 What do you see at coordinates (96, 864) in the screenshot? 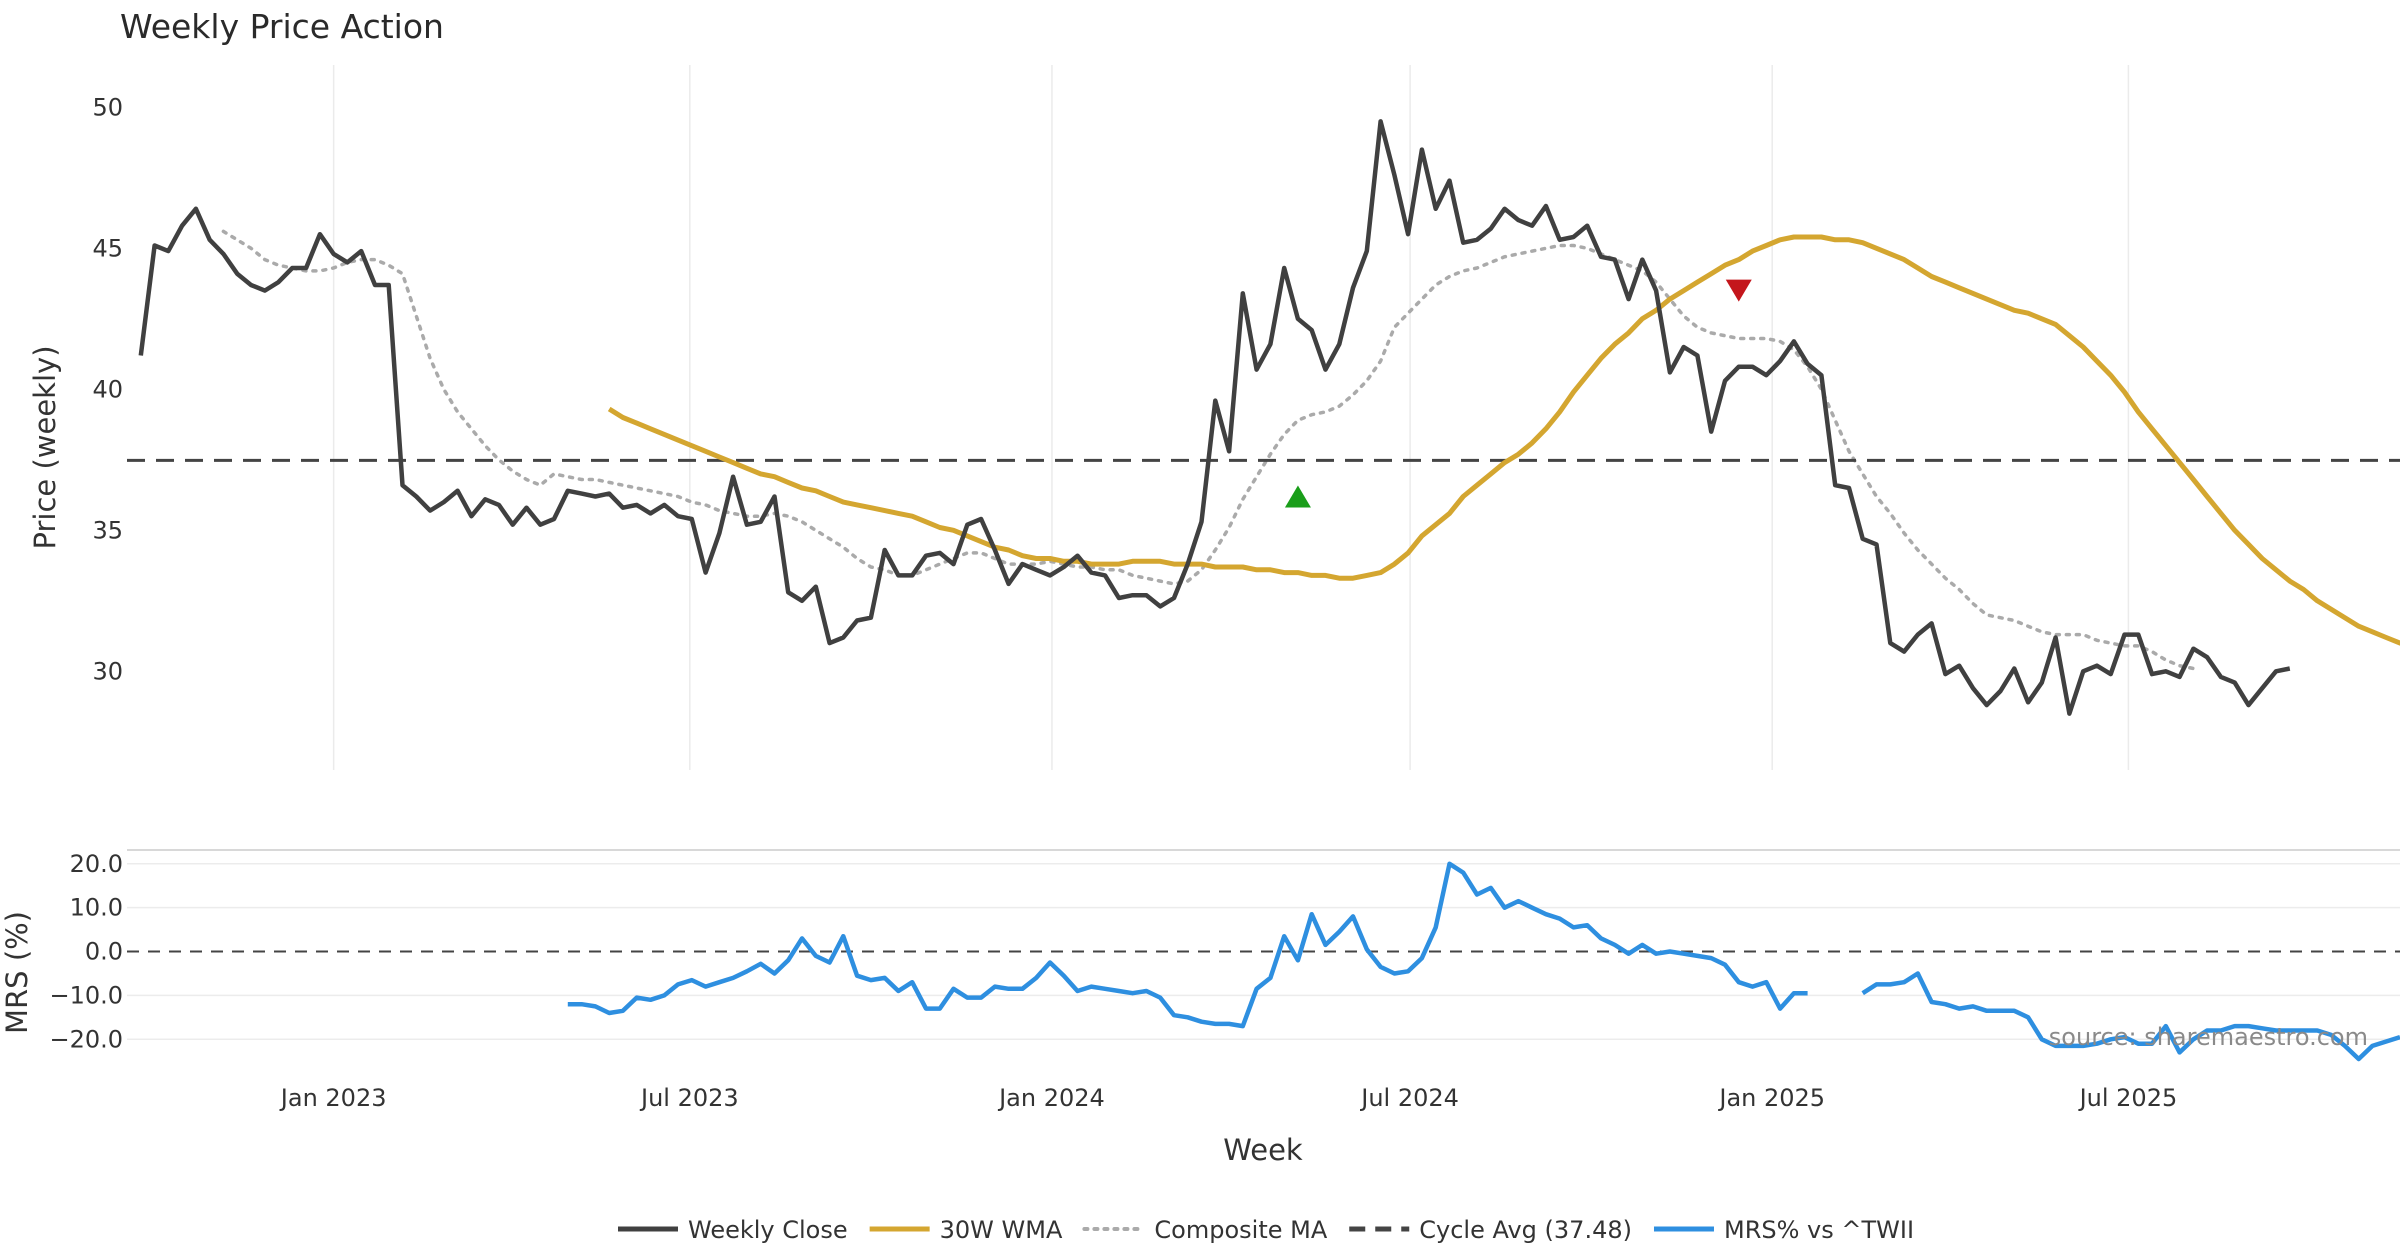
I see `mrs-y-tick-label: 20.0` at bounding box center [96, 864].